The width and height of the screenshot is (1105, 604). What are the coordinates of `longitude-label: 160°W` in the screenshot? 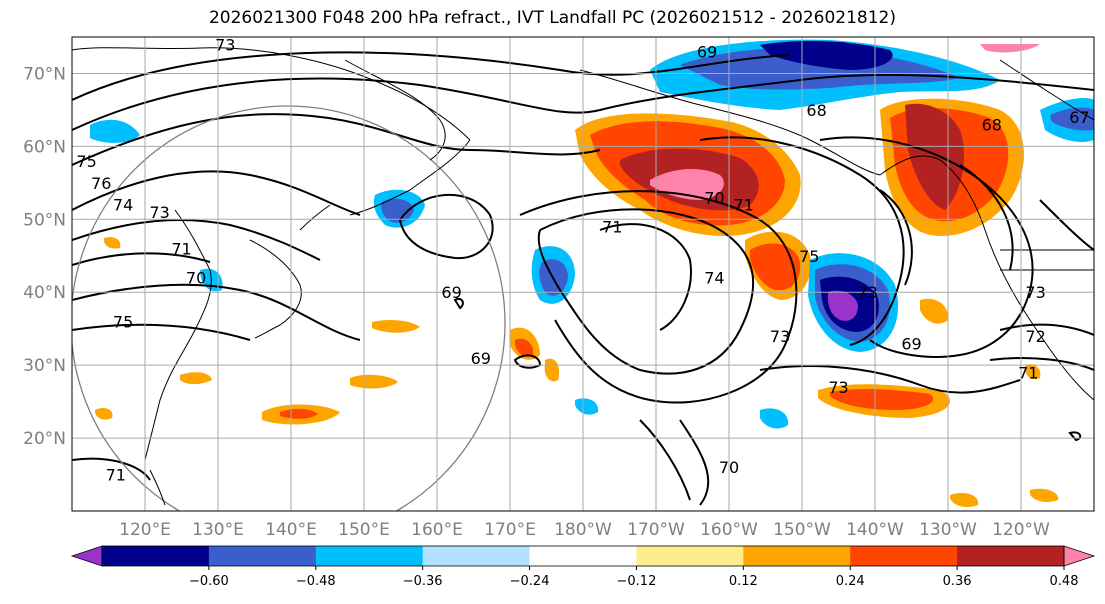 It's located at (729, 530).